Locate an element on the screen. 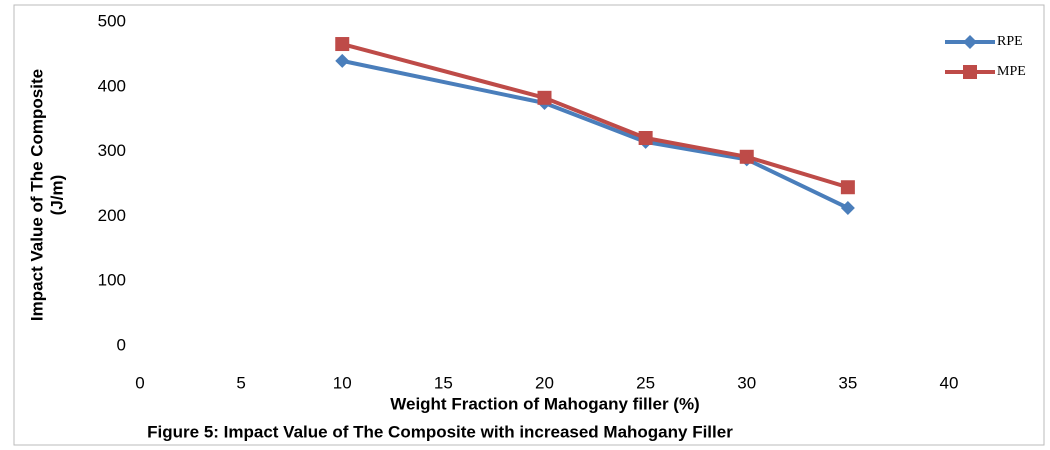 This screenshot has height=450, width=1050. y-tick-label: 400 is located at coordinates (112, 85).